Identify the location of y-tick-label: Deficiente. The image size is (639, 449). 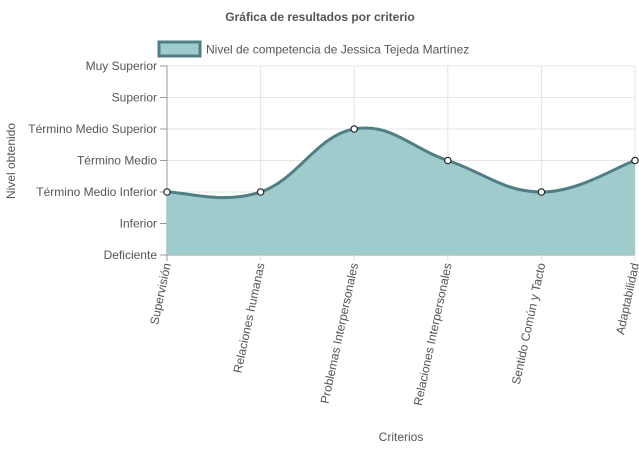
(131, 255).